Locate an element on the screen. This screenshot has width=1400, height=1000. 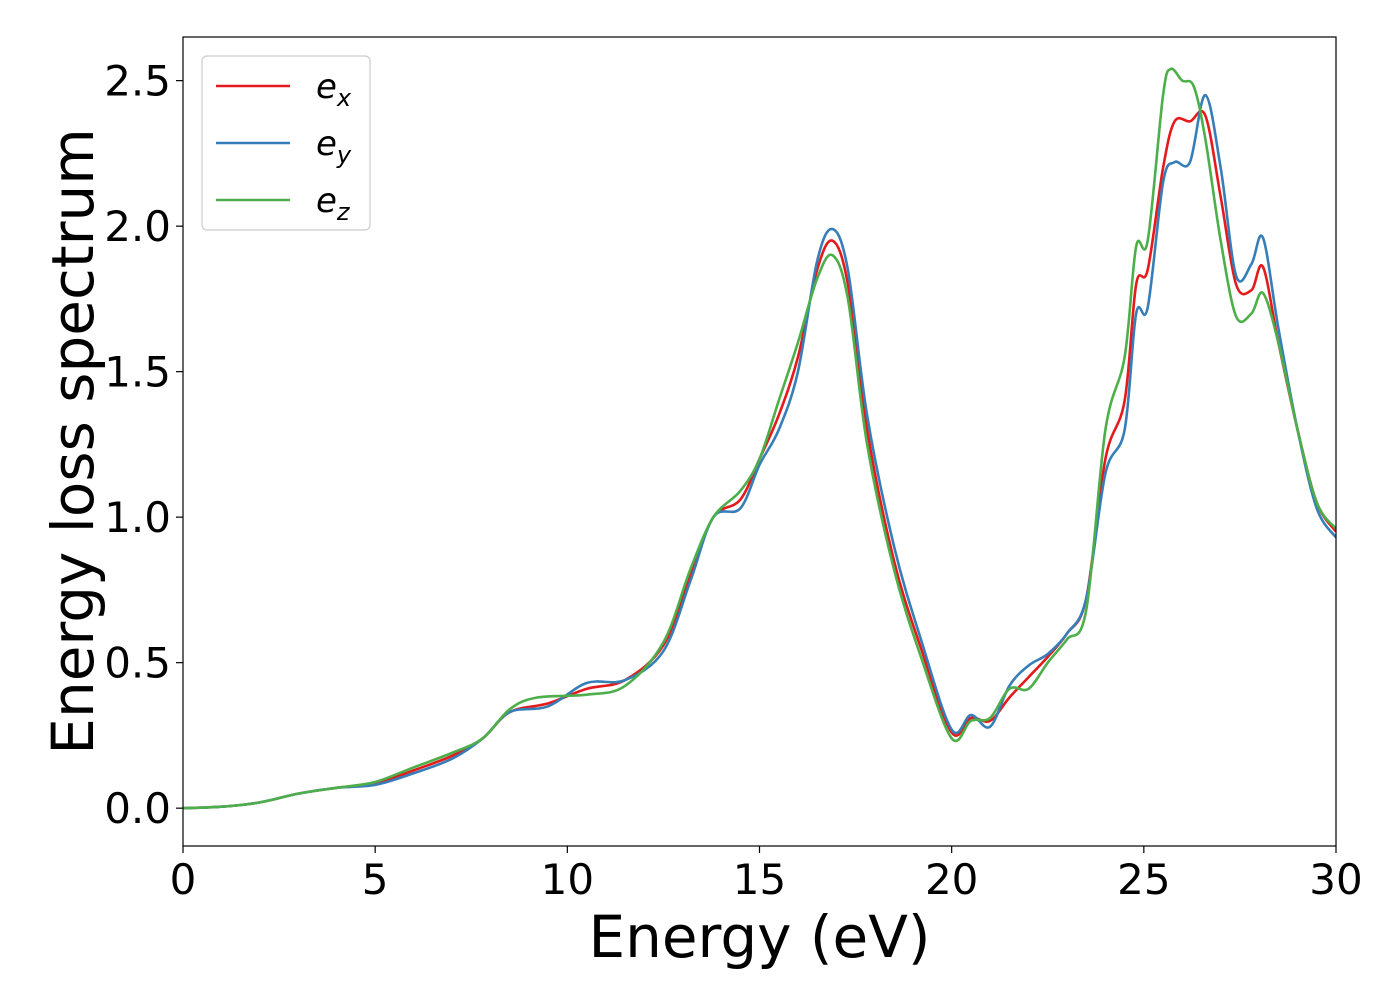
legend-label-y: ey is located at coordinates (334, 146).